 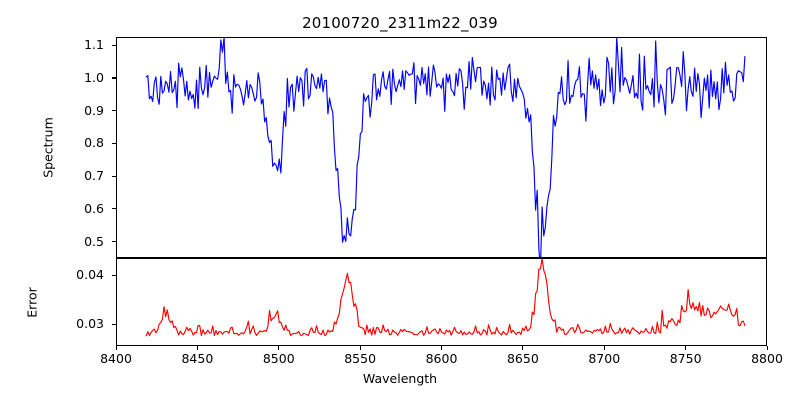 What do you see at coordinates (197, 358) in the screenshot?
I see `x-tick-label: 8450` at bounding box center [197, 358].